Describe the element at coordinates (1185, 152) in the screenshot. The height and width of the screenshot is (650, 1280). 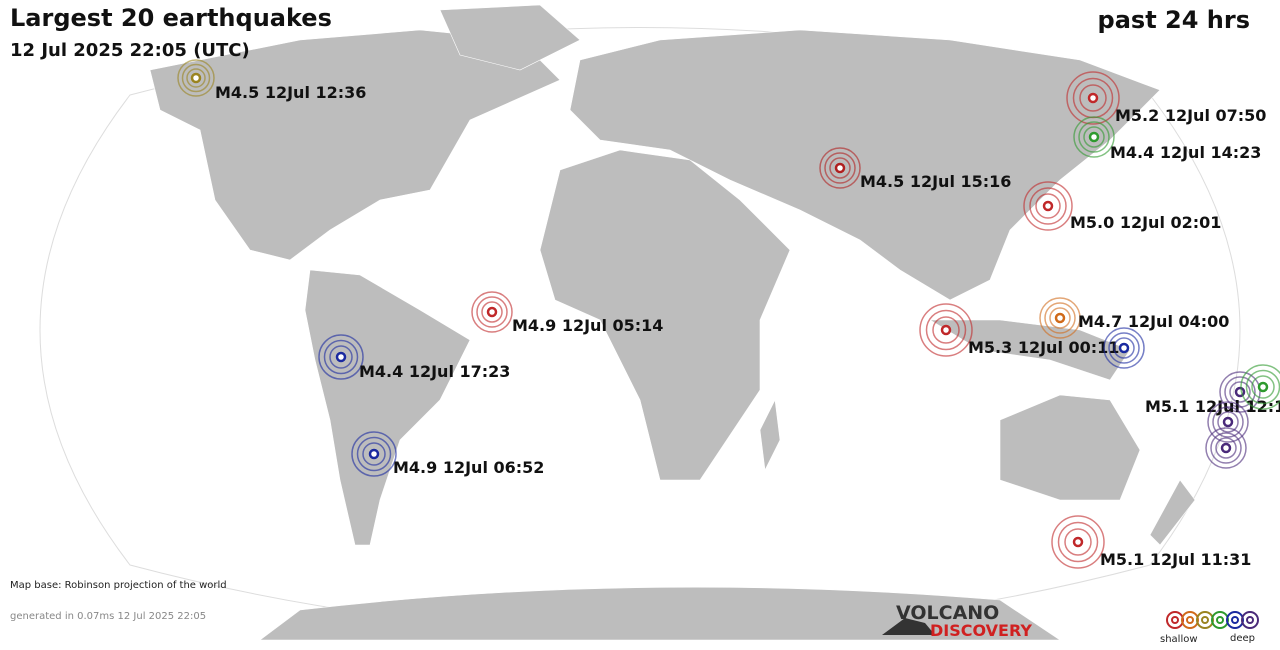
I see `quake-label: M4.4 12Jul 14:23` at that location.